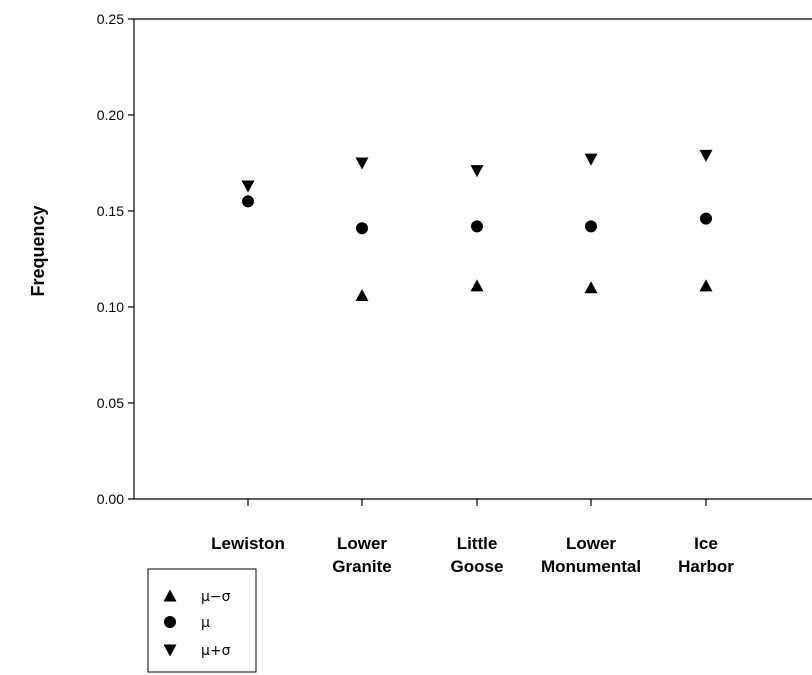 The height and width of the screenshot is (675, 812). Describe the element at coordinates (110, 19) in the screenshot. I see `y-tick-label: 0.25` at that location.